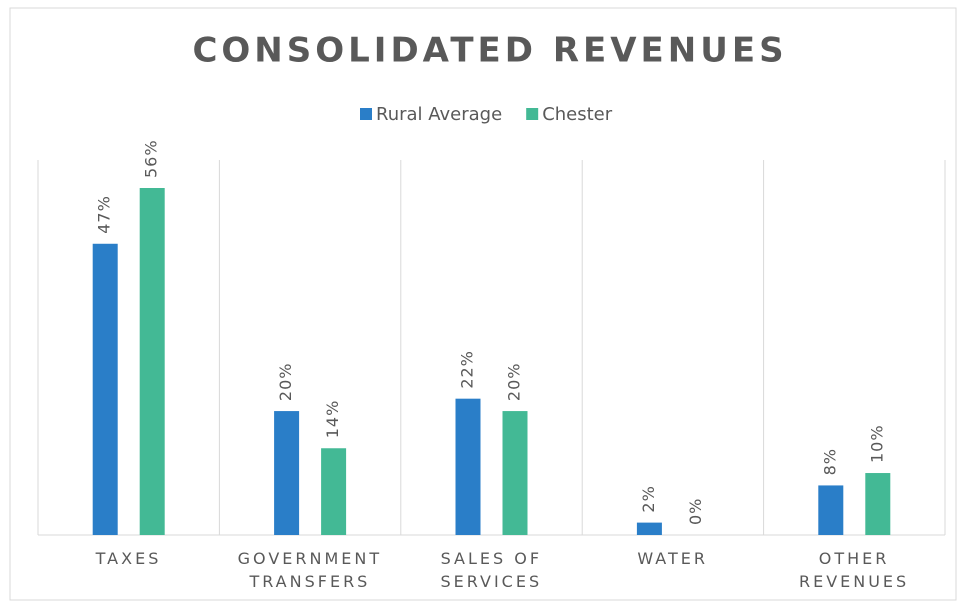 The image size is (961, 606). What do you see at coordinates (439, 114) in the screenshot?
I see `legend-label: Rural Average` at bounding box center [439, 114].